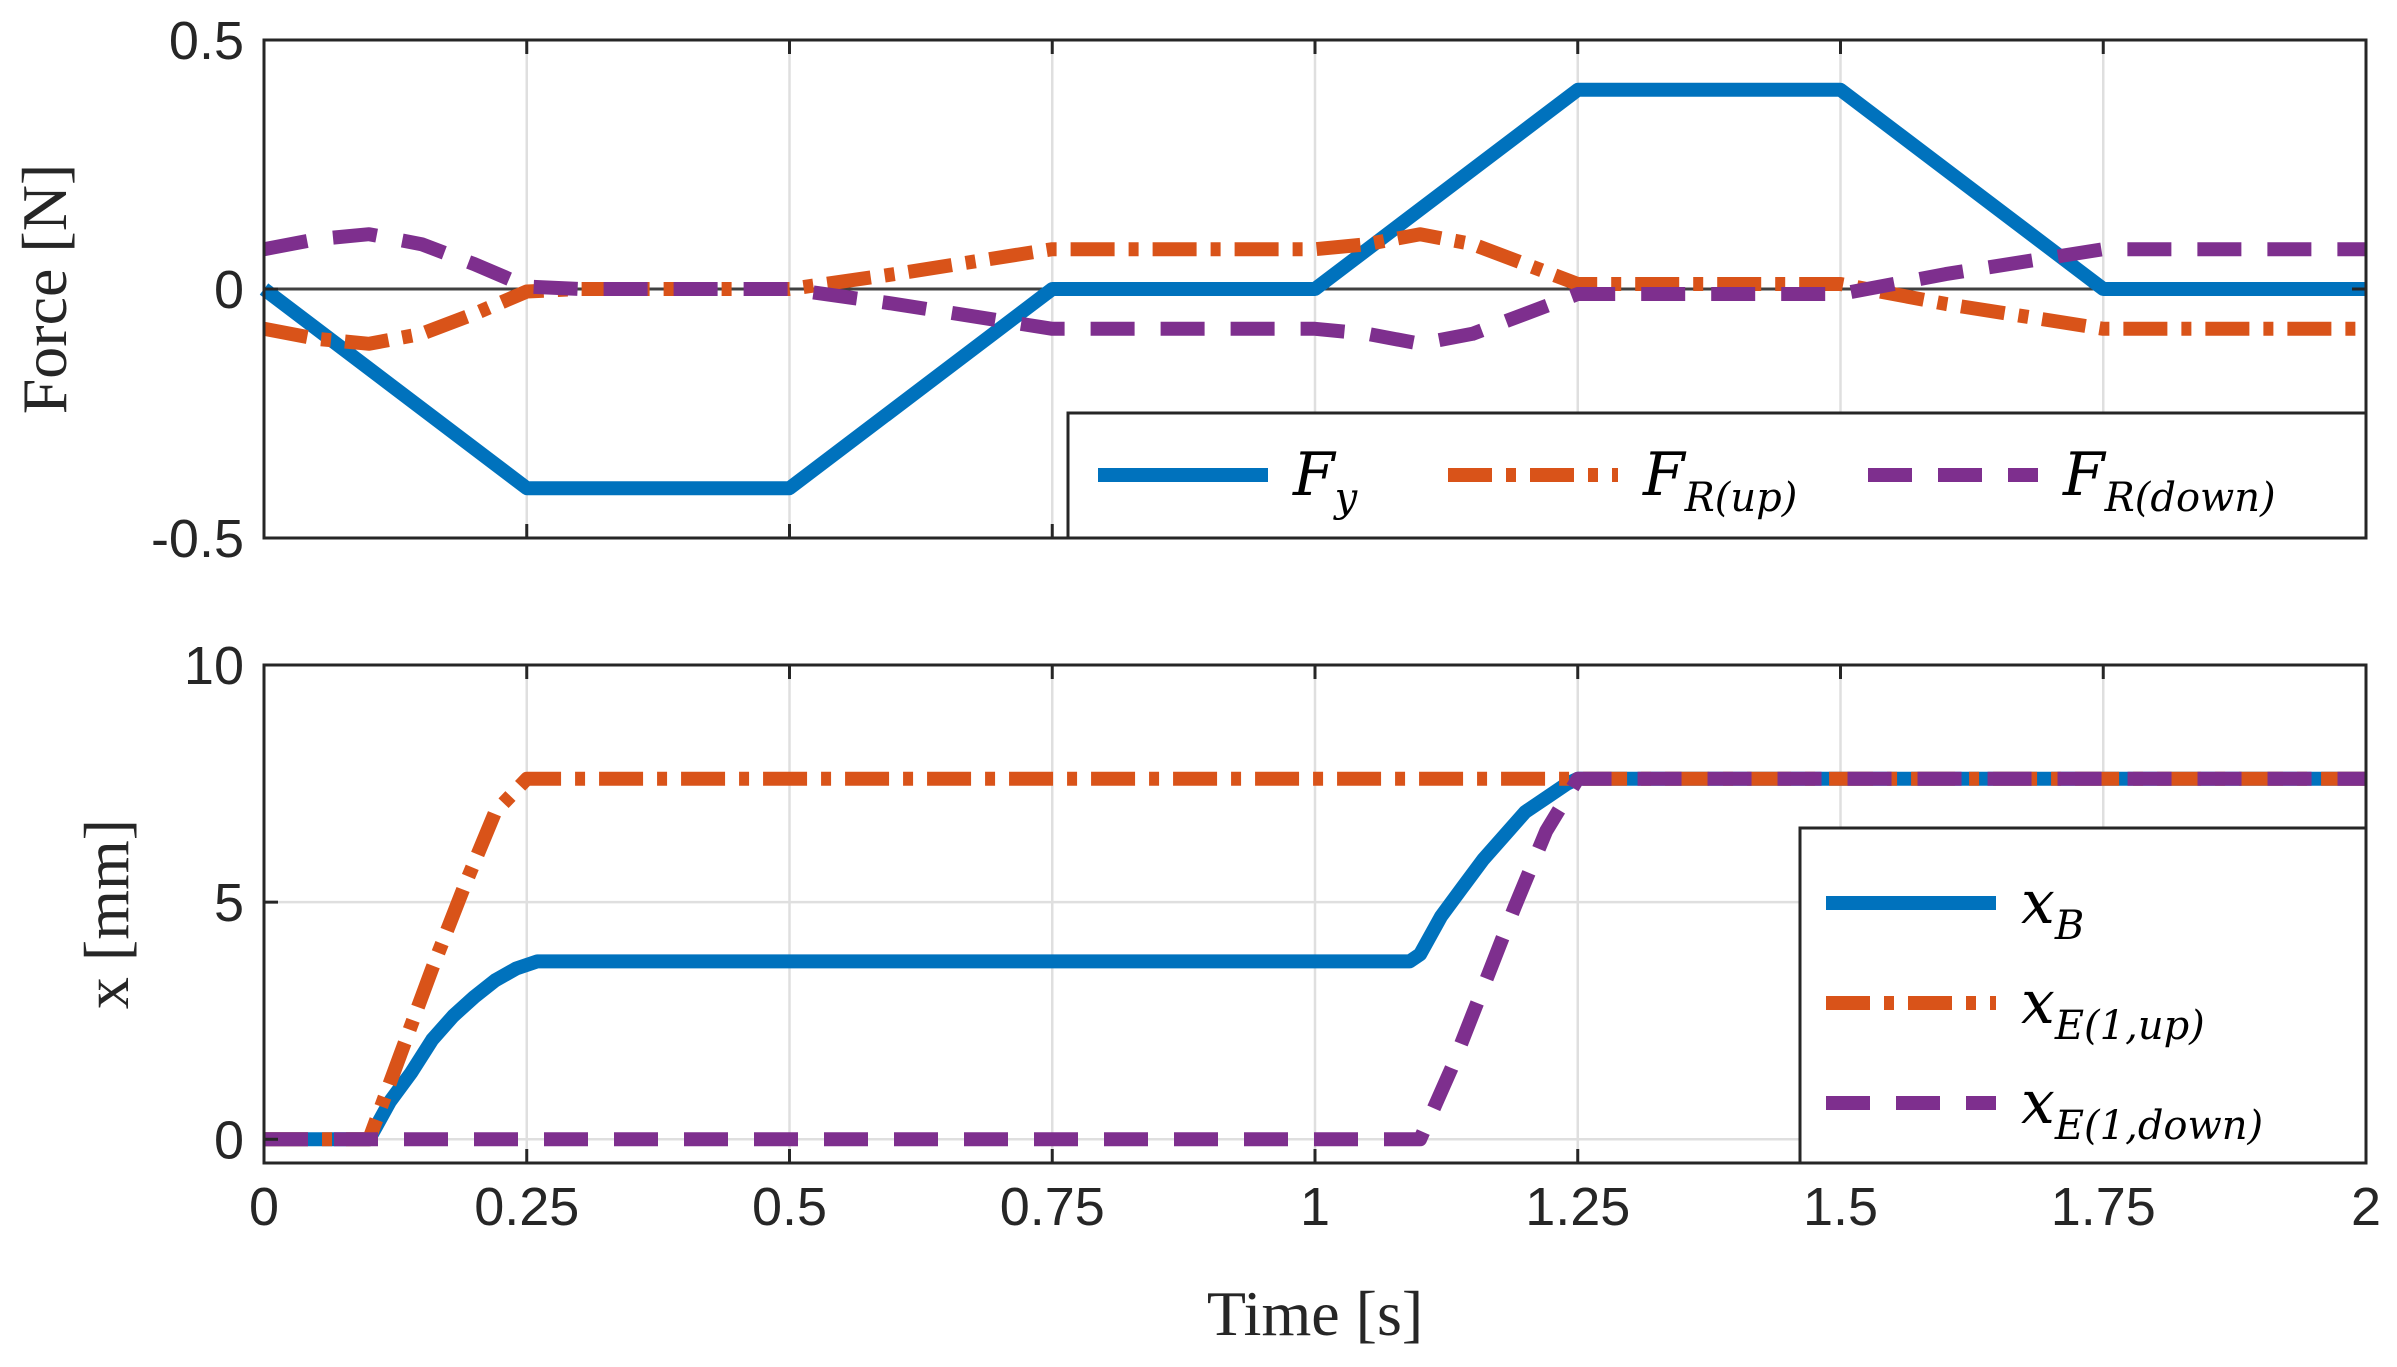  I want to click on x-tick-label: 1, so click(1315, 1207).